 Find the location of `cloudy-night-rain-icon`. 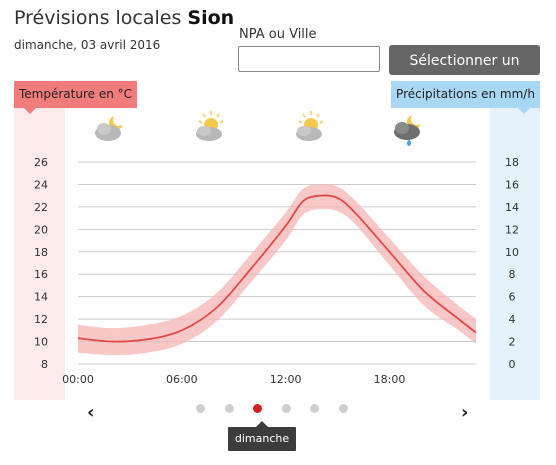

cloudy-night-rain-icon is located at coordinates (408, 129).